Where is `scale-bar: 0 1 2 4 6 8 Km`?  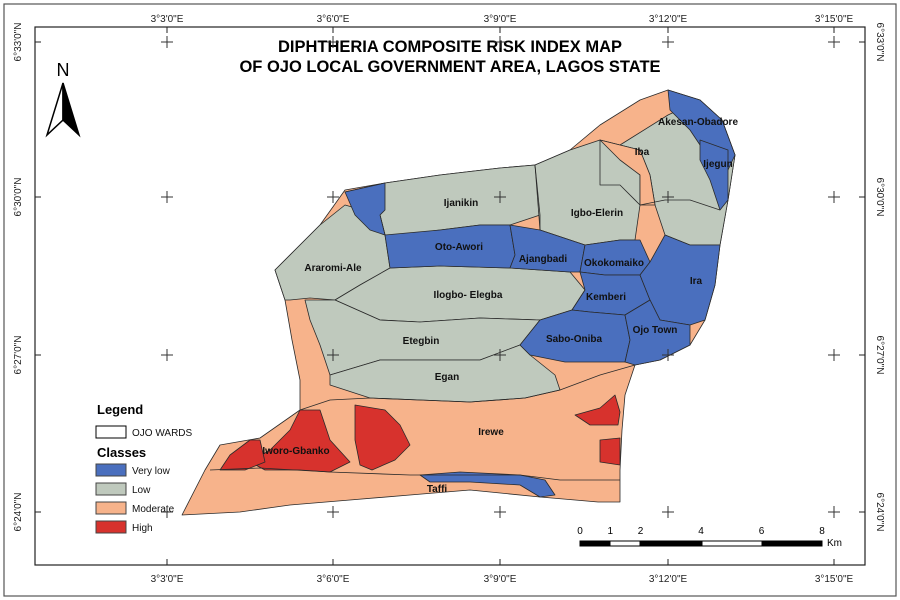 scale-bar: 0 1 2 4 6 8 Km is located at coordinates (709, 537).